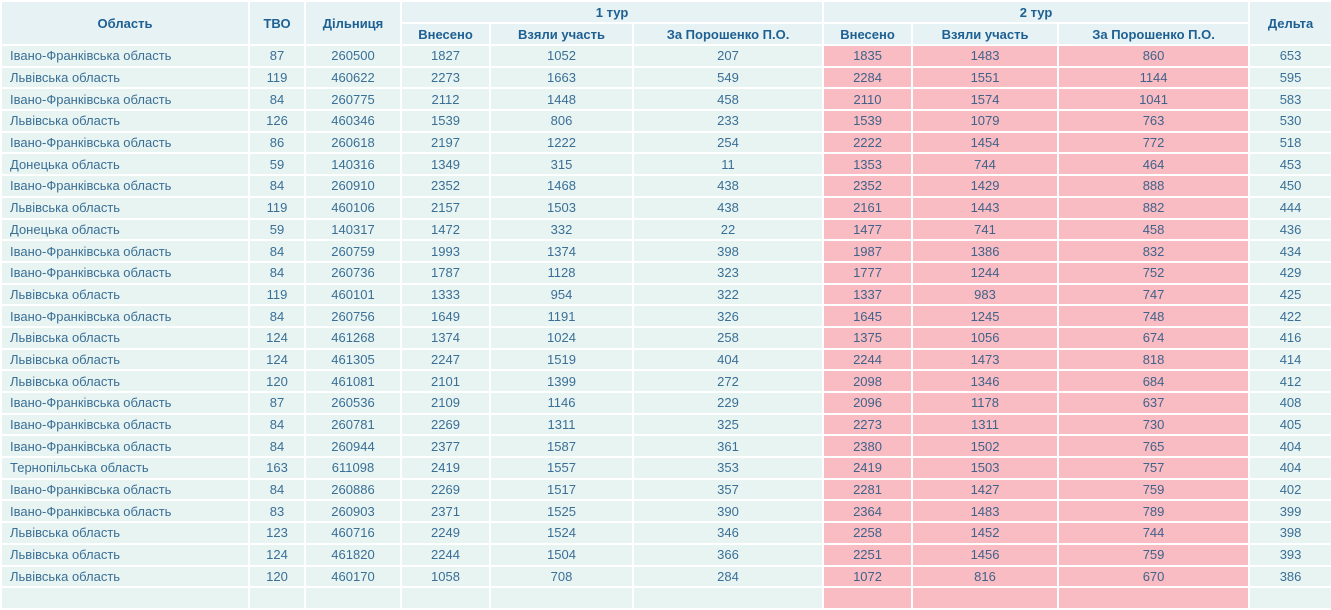  I want to click on cell-region: Львівська область, so click(125, 381).